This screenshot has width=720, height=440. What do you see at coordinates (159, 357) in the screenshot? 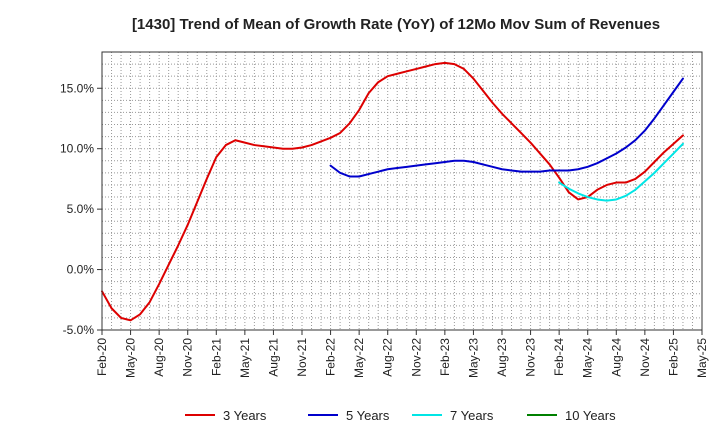
I see `x-tick-label: Aug-20` at bounding box center [159, 357].